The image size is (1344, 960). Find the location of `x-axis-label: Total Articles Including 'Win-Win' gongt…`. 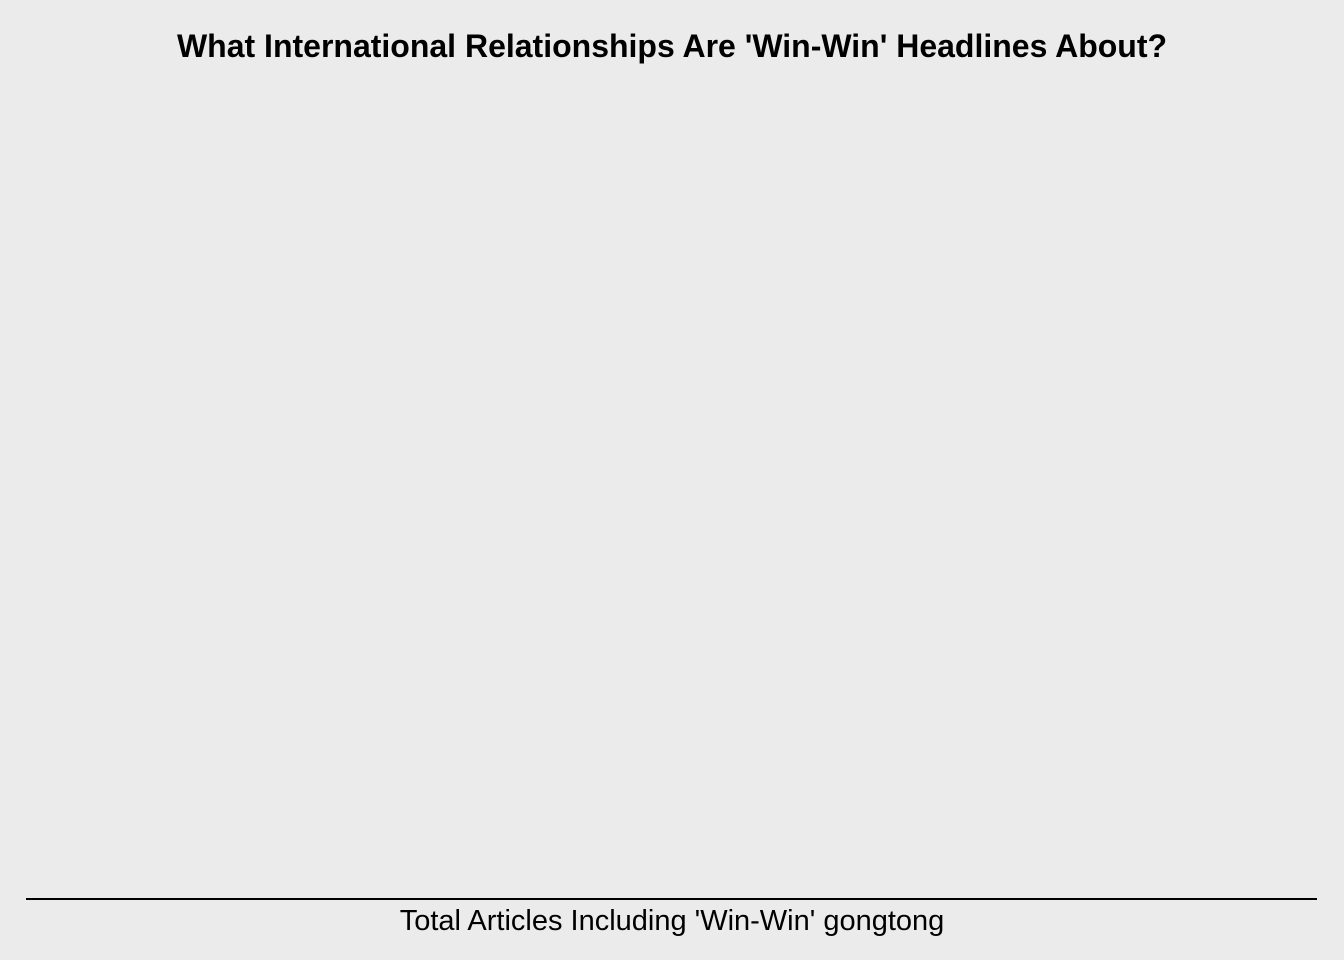

x-axis-label: Total Articles Including 'Win-Win' gongt… is located at coordinates (672, 921).